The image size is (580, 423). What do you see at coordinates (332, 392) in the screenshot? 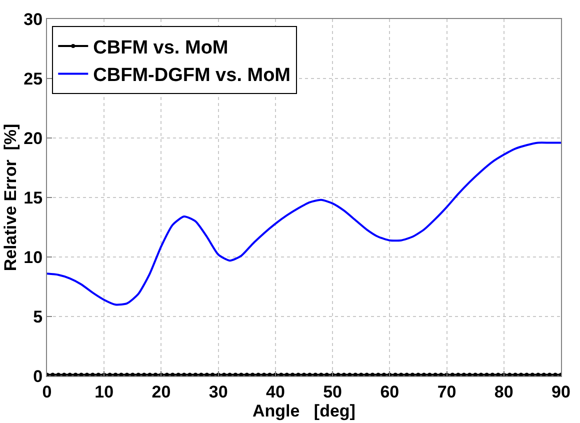
I see `x-tick-label: 50` at bounding box center [332, 392].